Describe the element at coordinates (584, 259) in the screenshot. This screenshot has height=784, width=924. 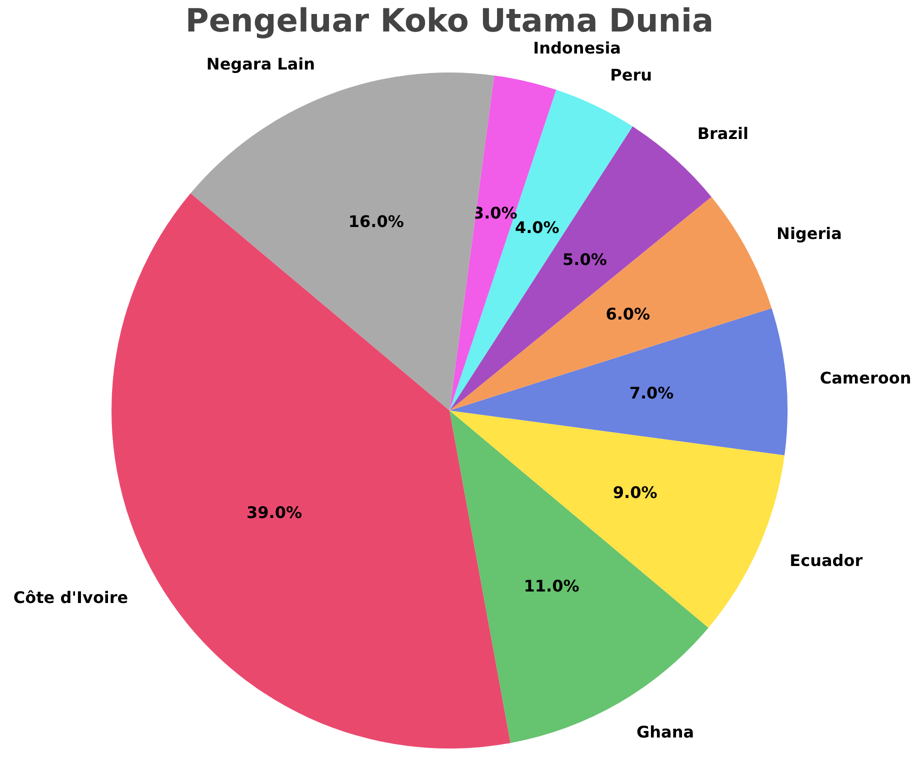
I see `data-label: 5.0%` at that location.